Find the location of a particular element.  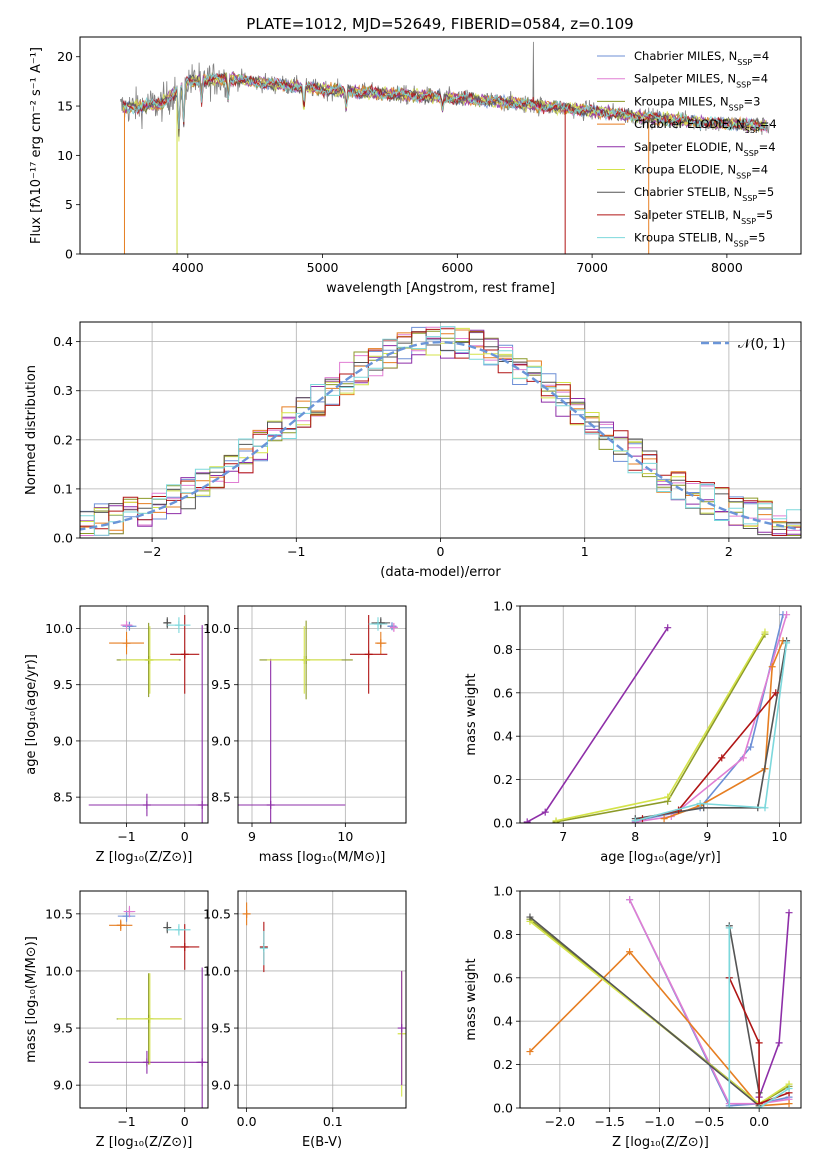

x-tick-label: 5000 is located at coordinates (323, 267).